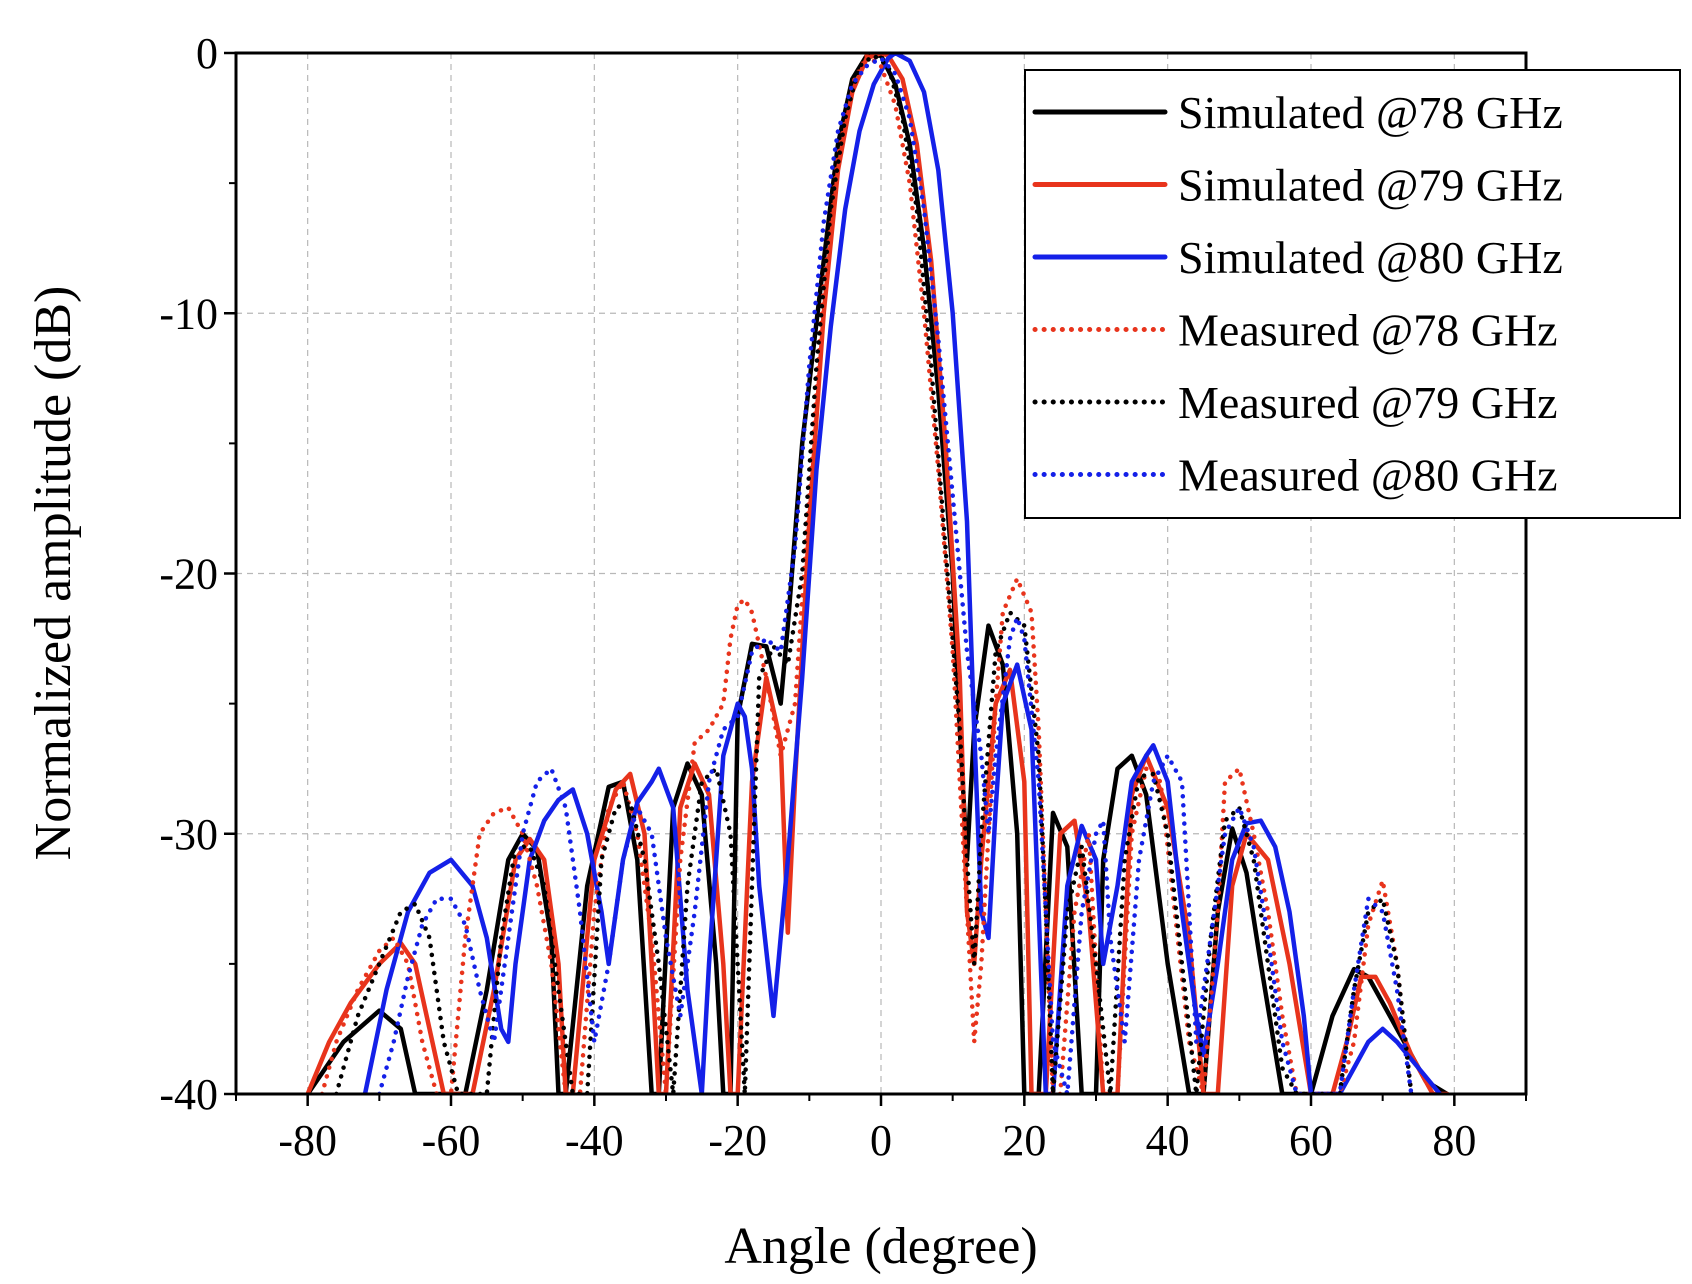 This screenshot has height=1284, width=1692. Describe the element at coordinates (188, 313) in the screenshot. I see `y-tick-label: -10` at that location.